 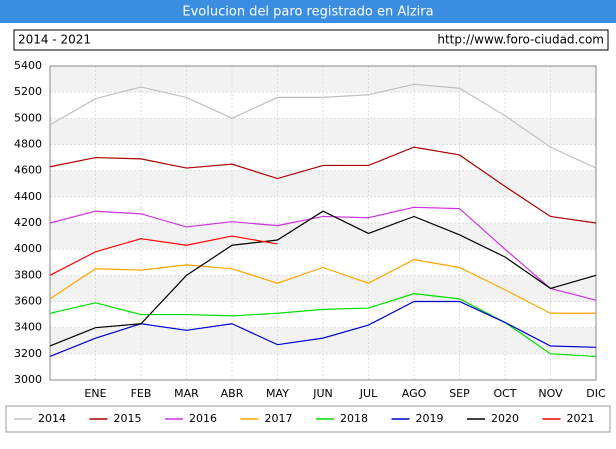 I want to click on x-tick-label: ABR, so click(x=232, y=393).